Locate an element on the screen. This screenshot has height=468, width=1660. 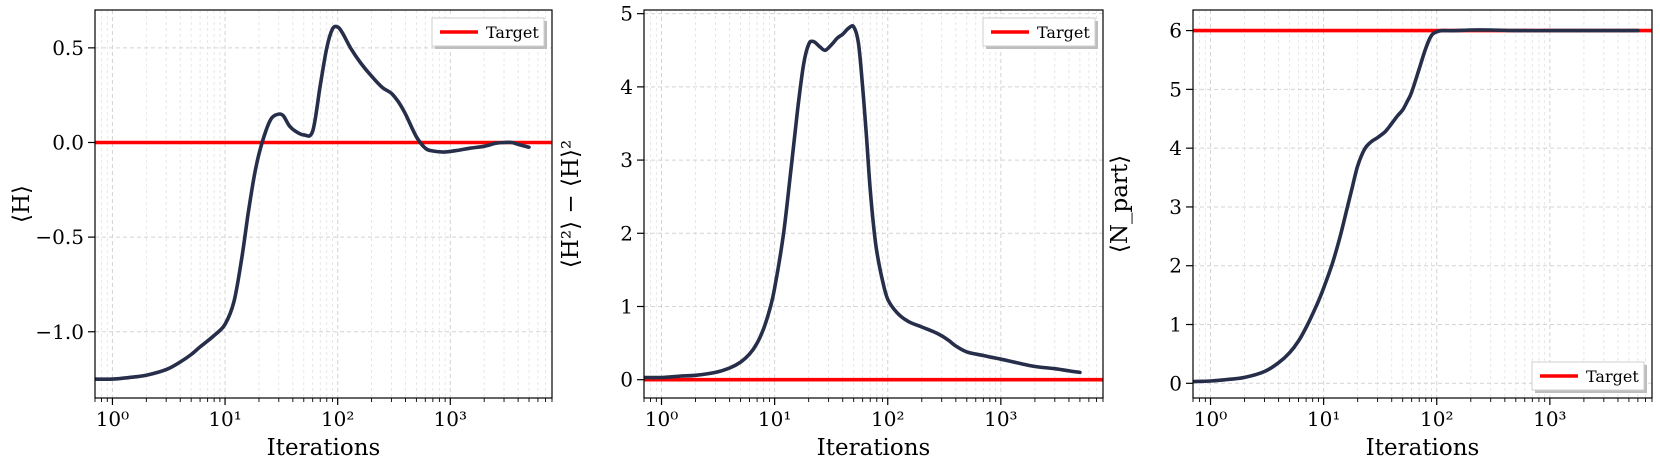
y-axis: 0 1 2 3 4 5 6 is located at coordinates (1181, 207).